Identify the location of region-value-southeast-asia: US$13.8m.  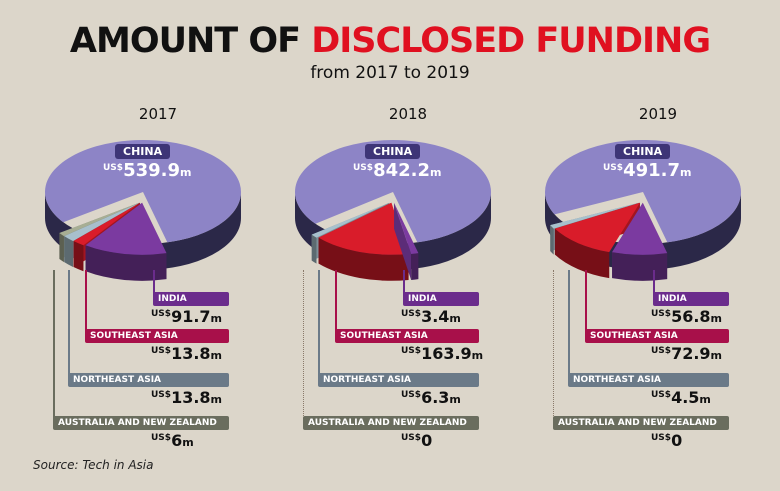
(186, 353).